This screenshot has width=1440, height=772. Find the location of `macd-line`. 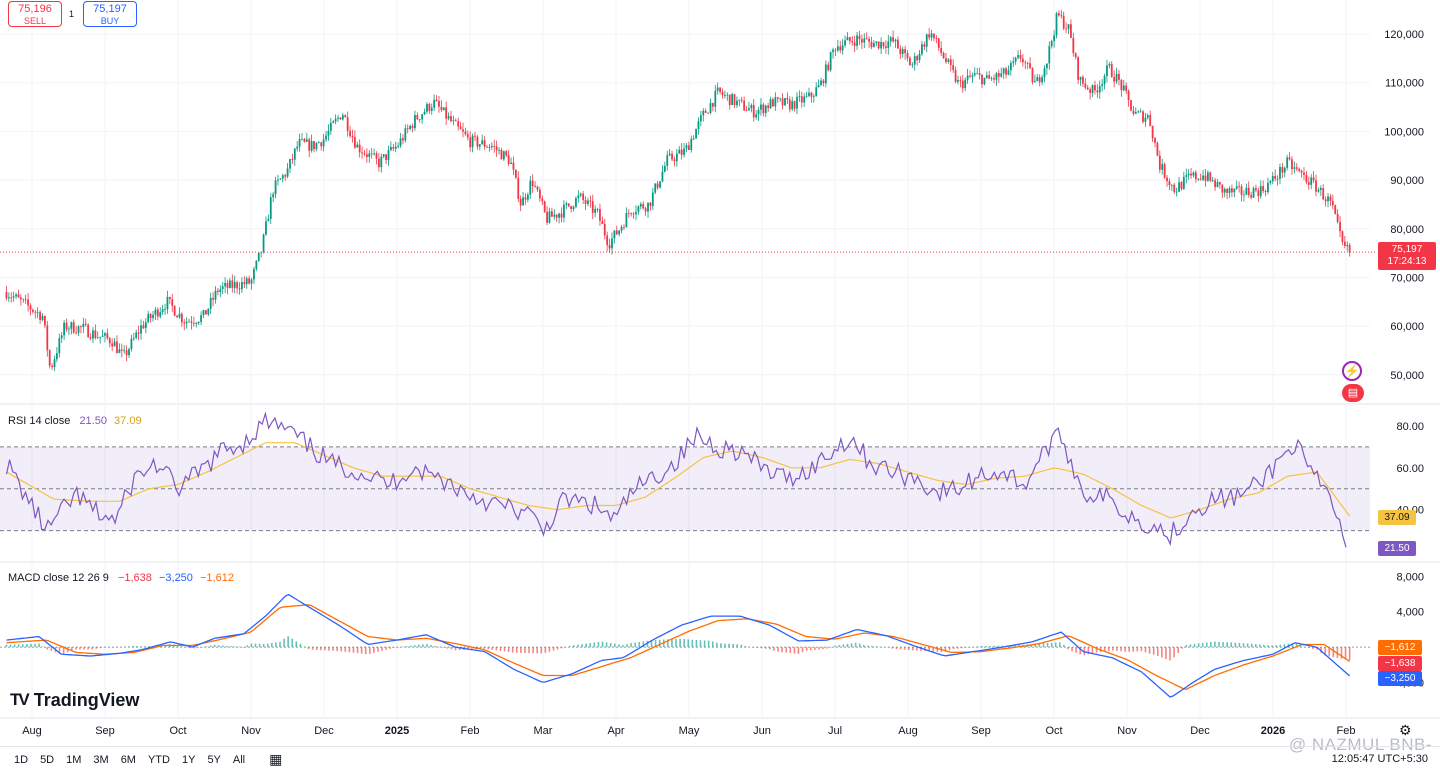

macd-line is located at coordinates (678, 645).